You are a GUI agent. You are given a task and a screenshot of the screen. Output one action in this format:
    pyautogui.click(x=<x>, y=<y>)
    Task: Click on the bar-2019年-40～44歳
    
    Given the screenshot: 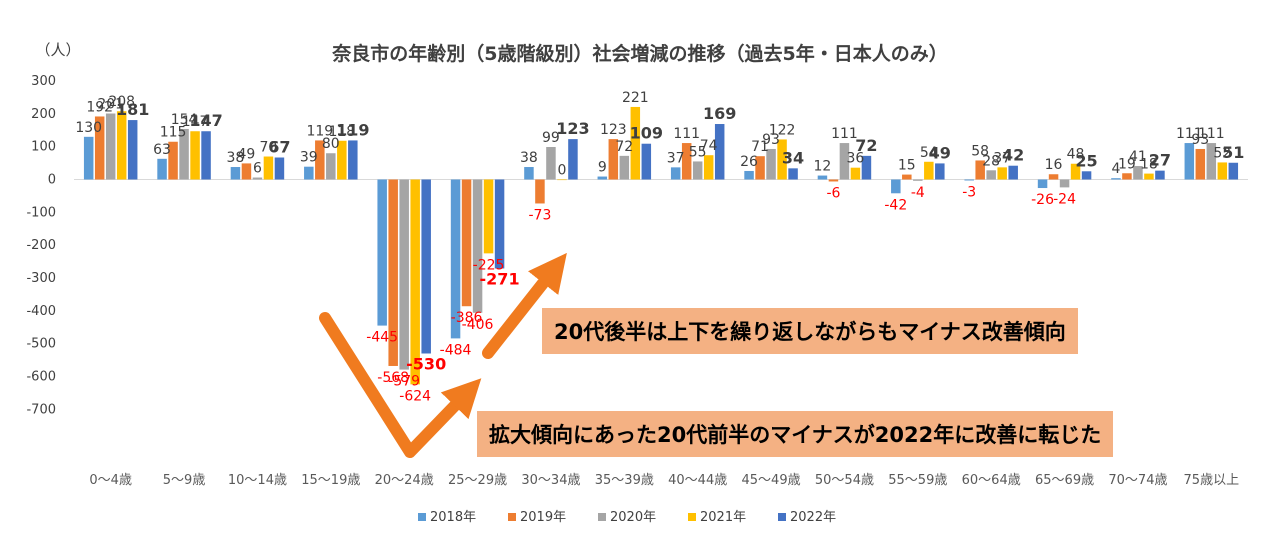 What is the action you would take?
    pyautogui.click(x=686, y=161)
    